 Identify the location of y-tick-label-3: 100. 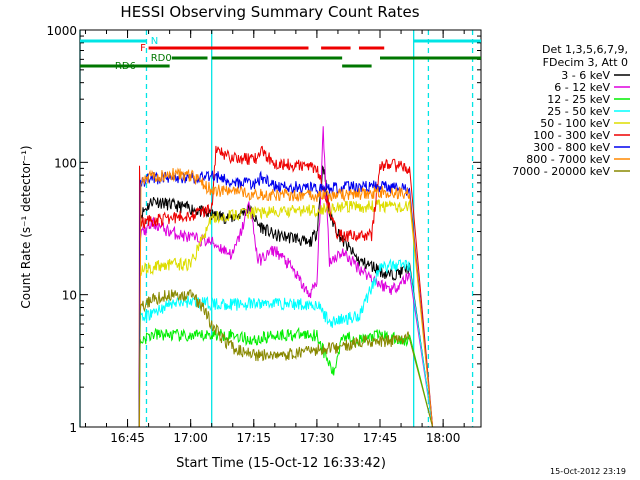
(65, 163).